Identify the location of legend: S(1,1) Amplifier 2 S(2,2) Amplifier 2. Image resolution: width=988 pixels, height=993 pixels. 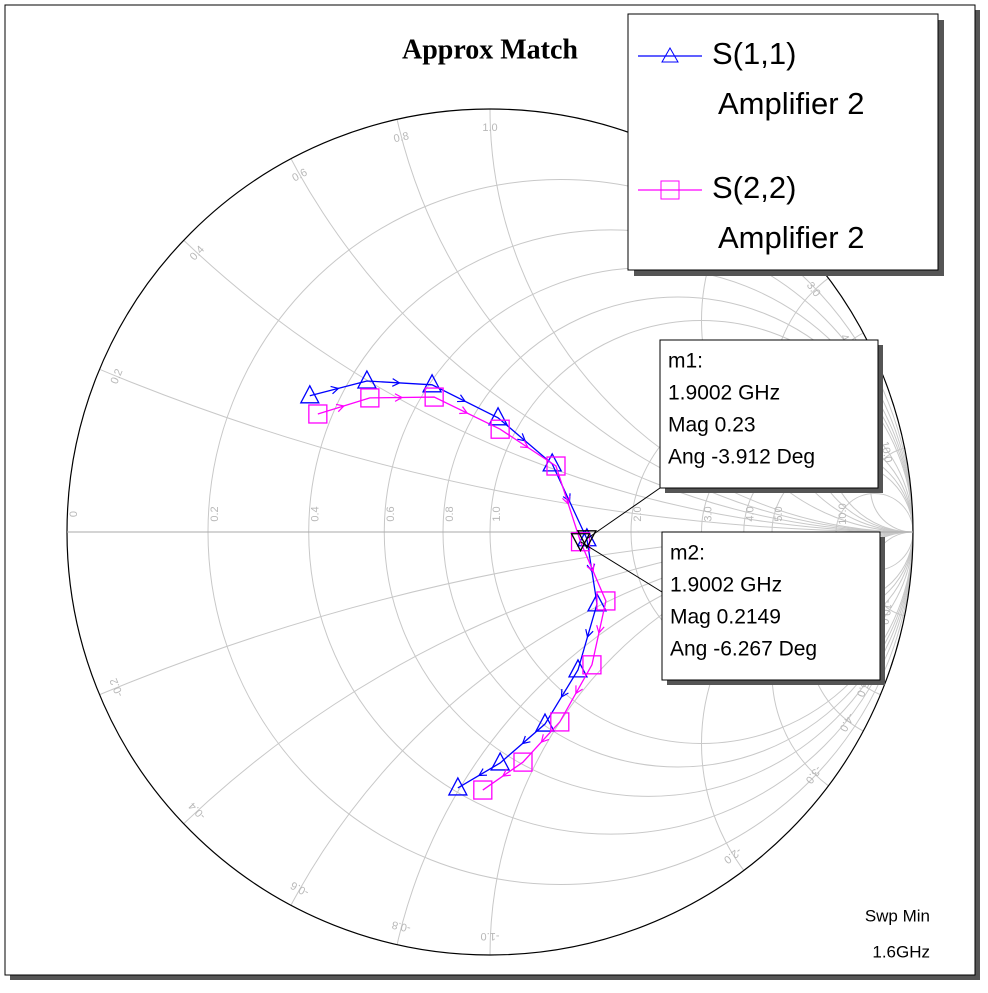
(786, 145).